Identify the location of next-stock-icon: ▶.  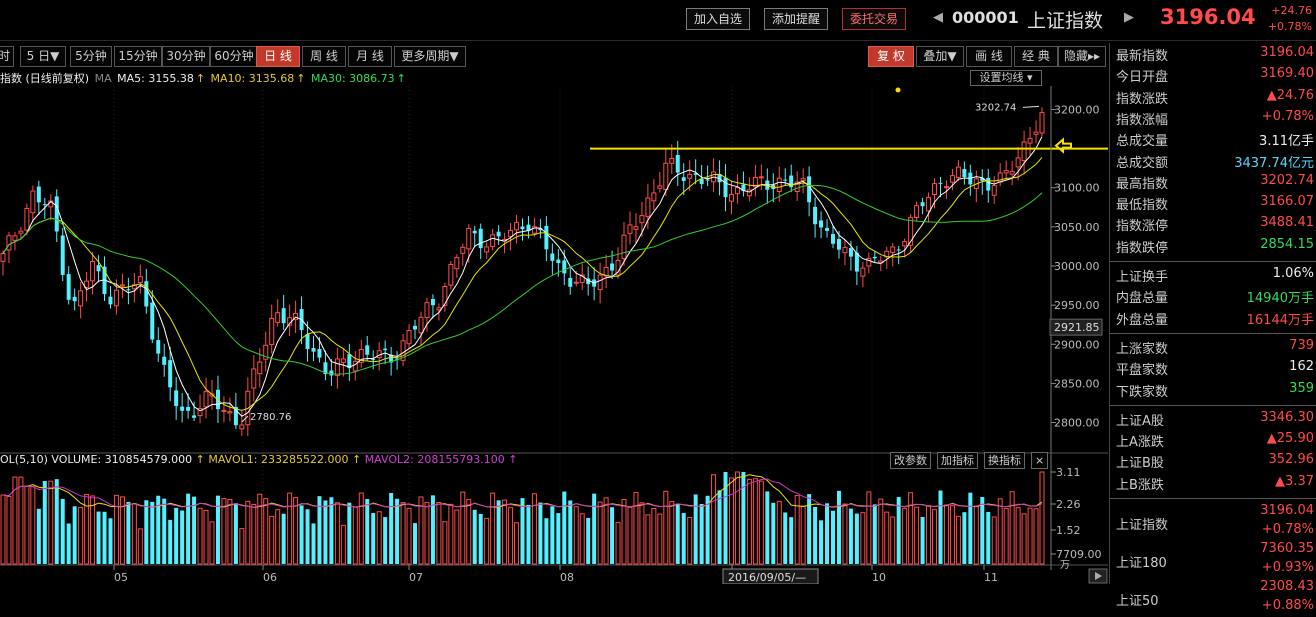
(1129, 17).